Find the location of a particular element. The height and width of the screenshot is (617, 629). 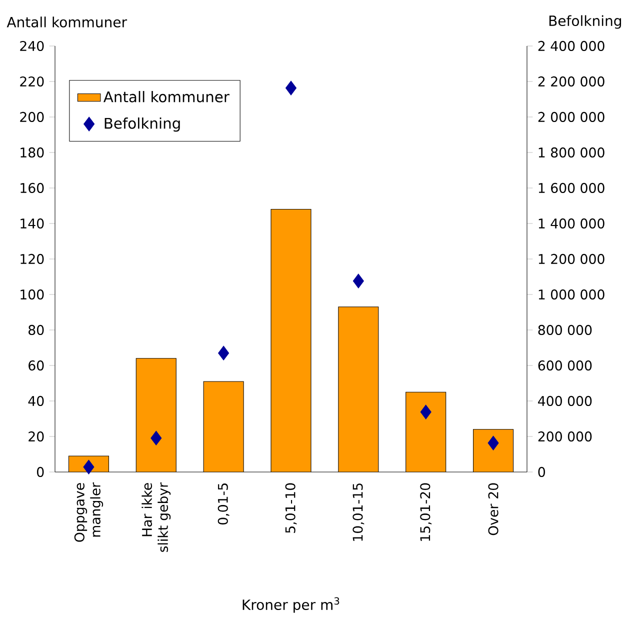

x-axis-title: Kroner per m$^{3}$ is located at coordinates (291, 605).